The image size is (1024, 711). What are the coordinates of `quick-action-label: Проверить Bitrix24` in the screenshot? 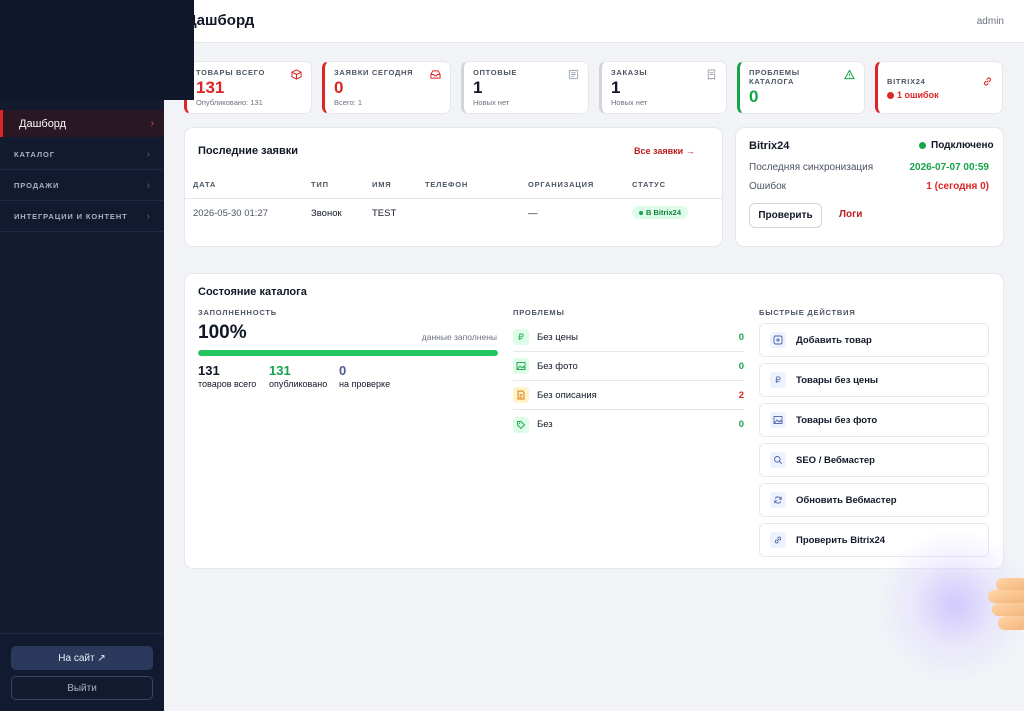 It's located at (841, 540).